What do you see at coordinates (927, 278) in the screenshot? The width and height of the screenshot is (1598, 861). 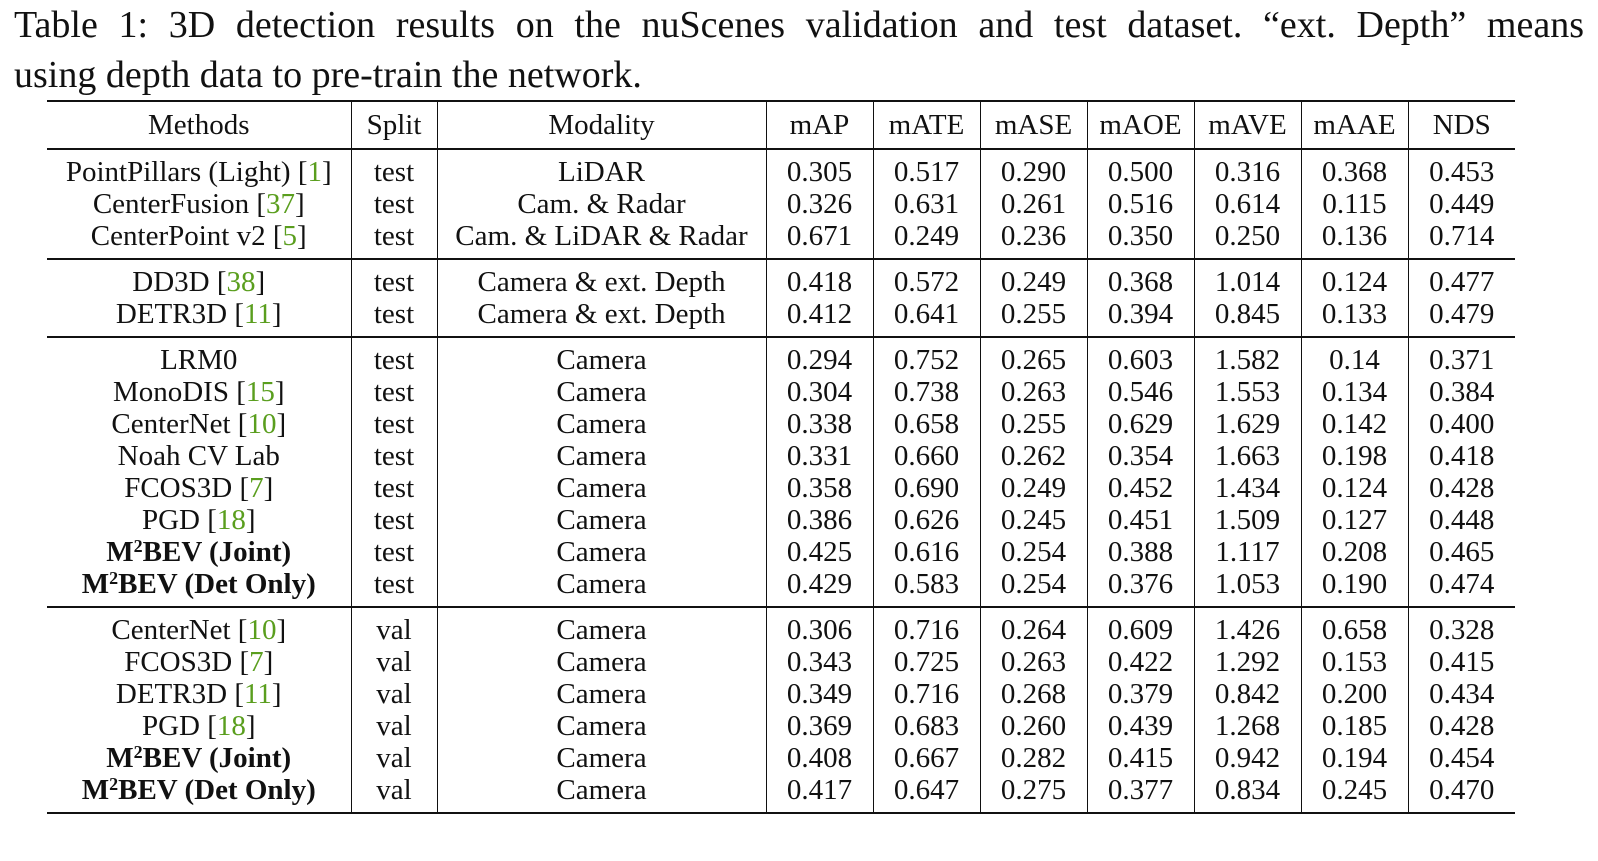 I see `mate-cell: 0.572` at bounding box center [927, 278].